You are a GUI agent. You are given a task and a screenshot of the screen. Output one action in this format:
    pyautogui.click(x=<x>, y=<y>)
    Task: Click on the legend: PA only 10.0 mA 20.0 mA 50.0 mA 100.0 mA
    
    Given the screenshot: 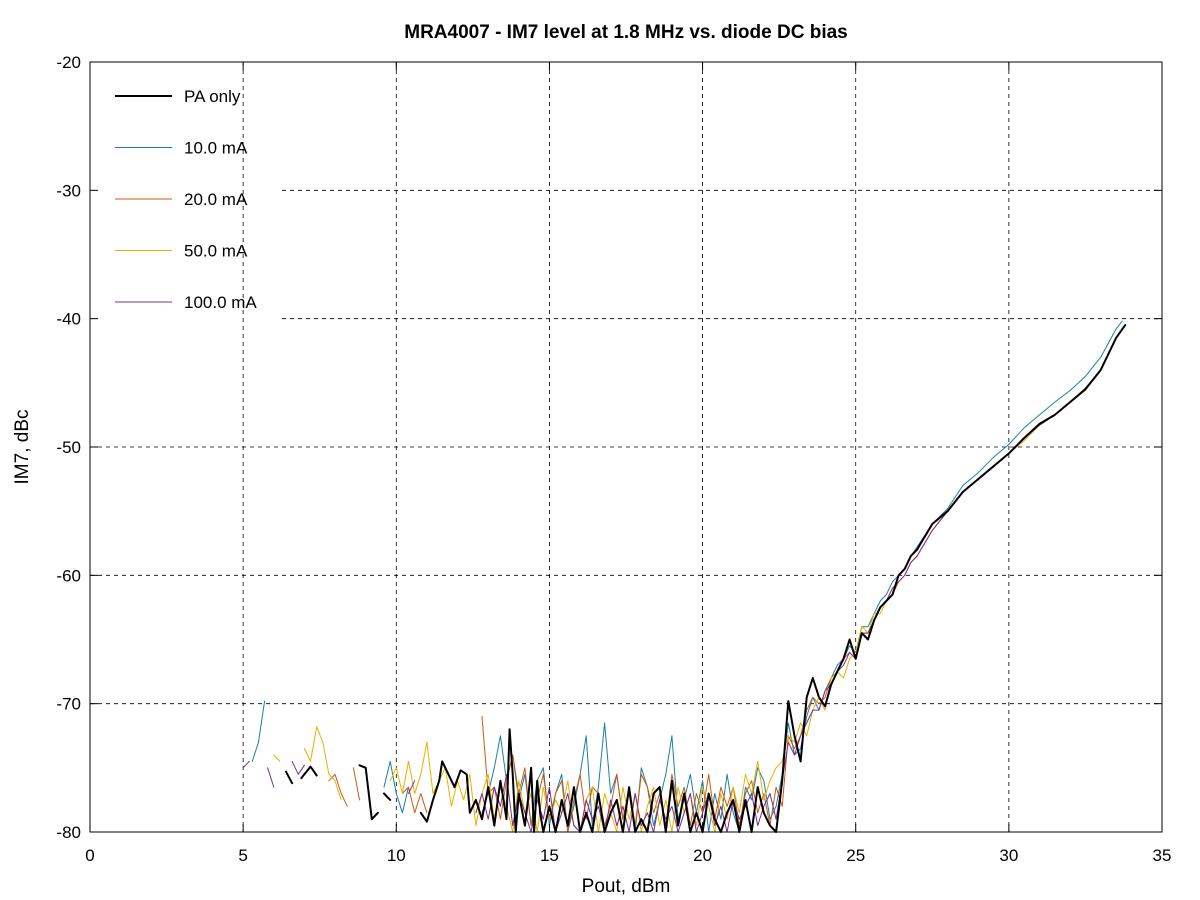 What is the action you would take?
    pyautogui.click(x=186, y=199)
    